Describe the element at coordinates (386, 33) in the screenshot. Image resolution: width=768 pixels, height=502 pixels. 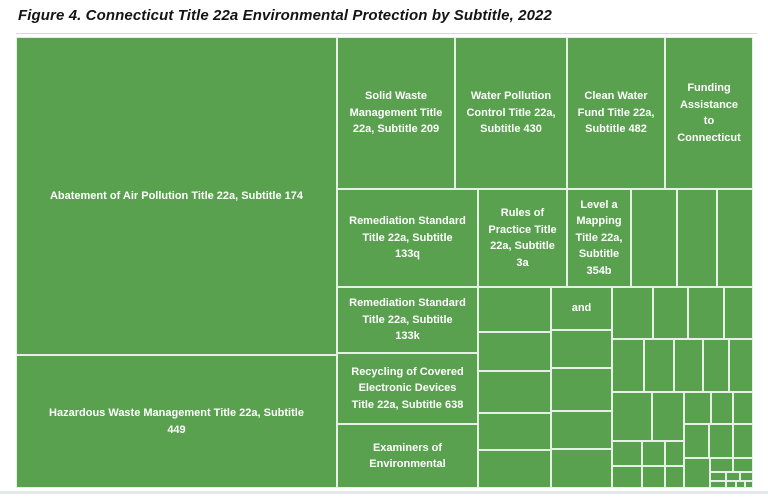
I see `title-divider-line` at that location.